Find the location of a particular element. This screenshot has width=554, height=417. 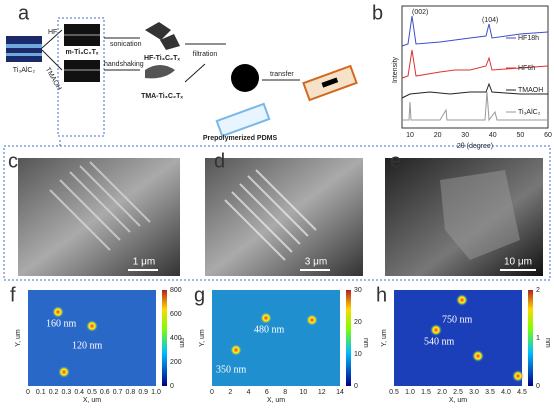

peak-label: (104) is located at coordinates (490, 20).